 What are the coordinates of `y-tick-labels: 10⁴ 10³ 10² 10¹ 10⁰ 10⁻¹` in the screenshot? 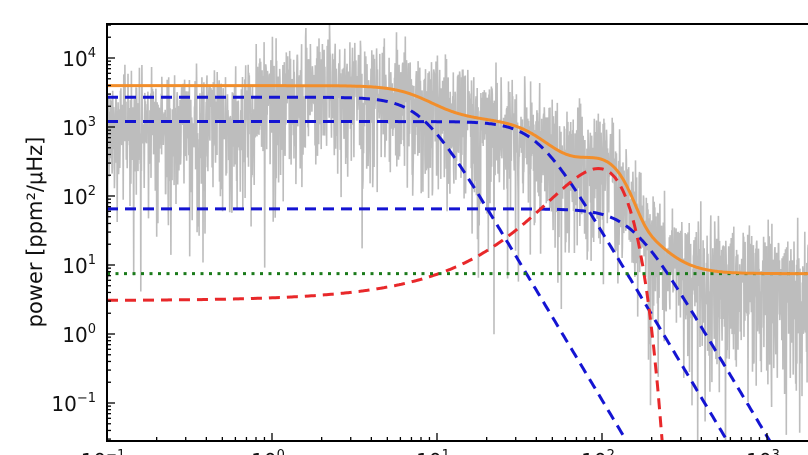 It's located at (73, 231).